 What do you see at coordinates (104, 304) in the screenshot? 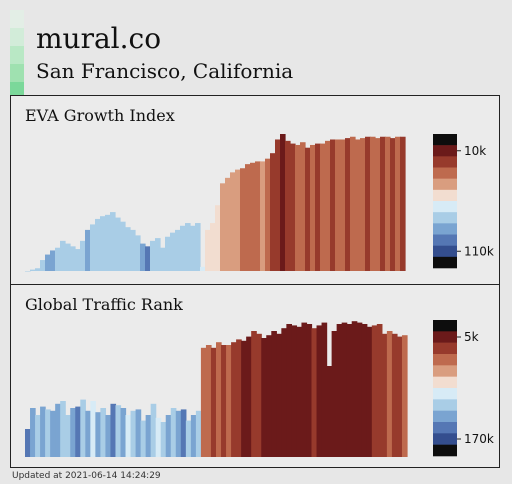
I see `rank-chart-title: Global Traffic Rank` at bounding box center [104, 304].